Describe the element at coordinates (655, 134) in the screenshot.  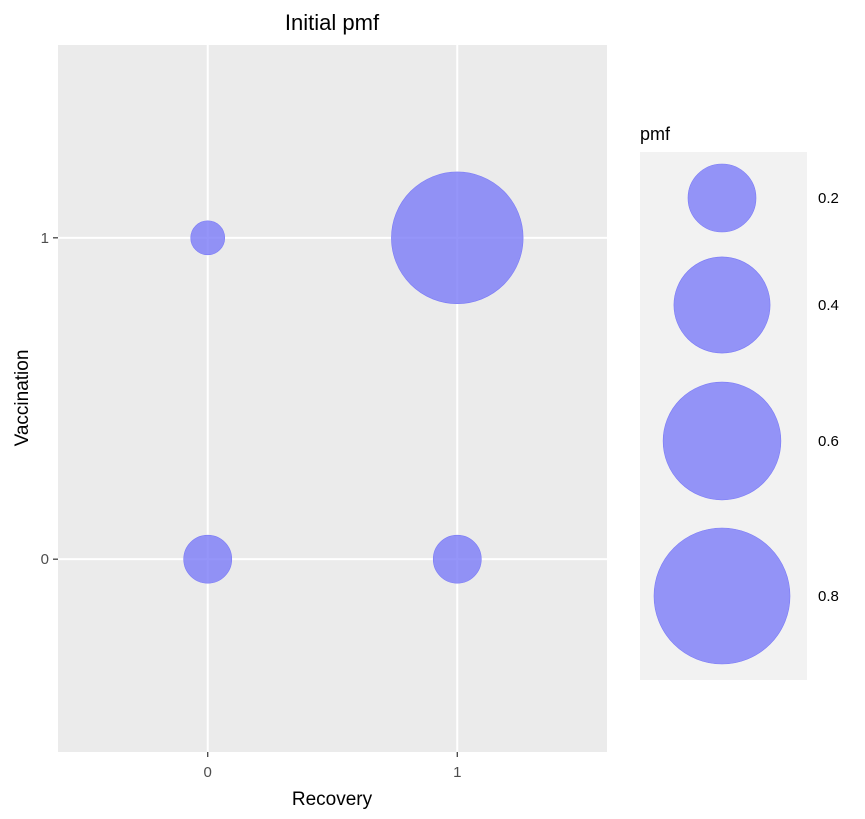
I see `legend-title: pmf` at that location.